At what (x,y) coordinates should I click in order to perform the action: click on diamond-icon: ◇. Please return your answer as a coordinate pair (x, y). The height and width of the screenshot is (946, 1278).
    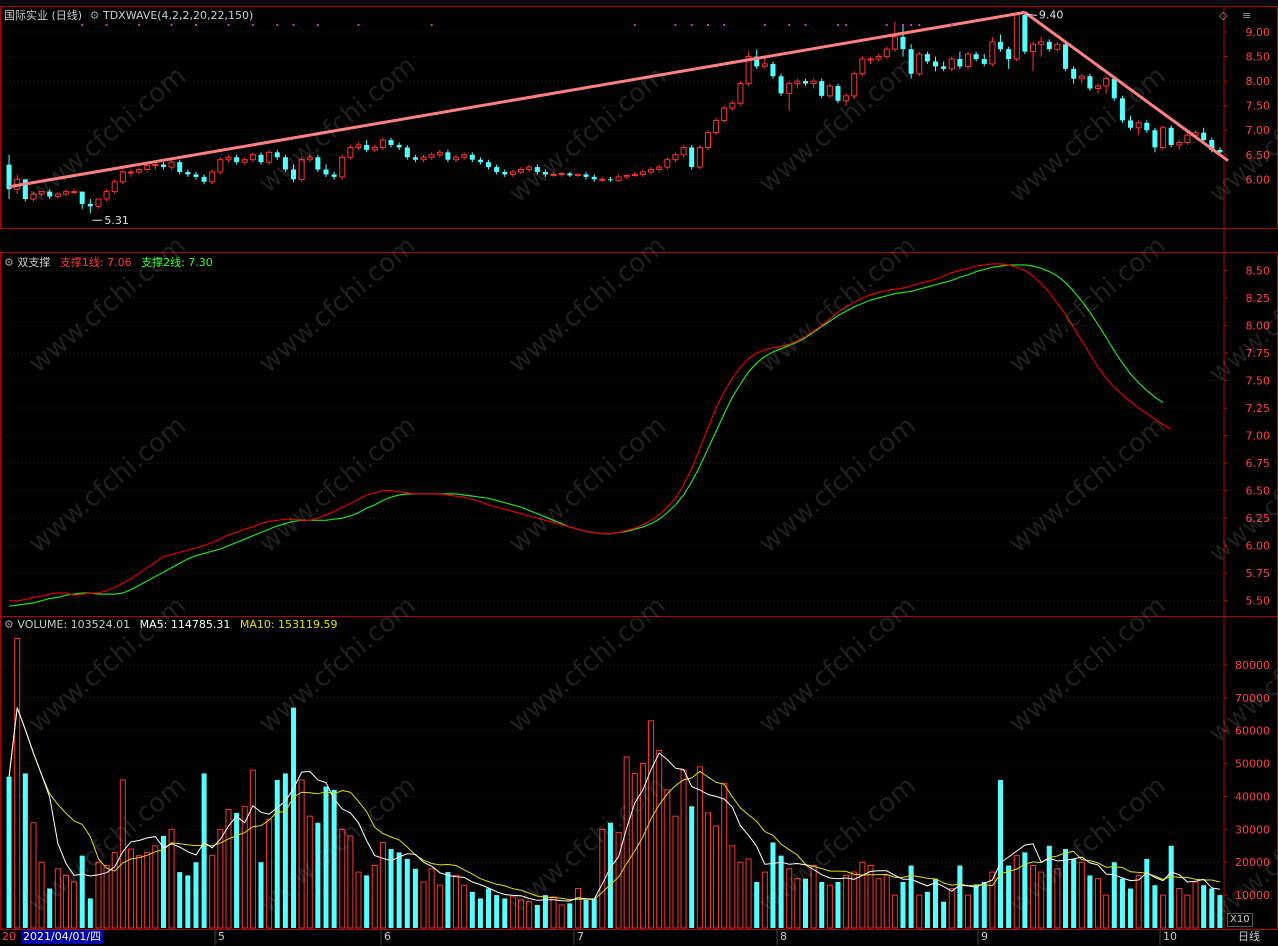
    Looking at the image, I should click on (1223, 15).